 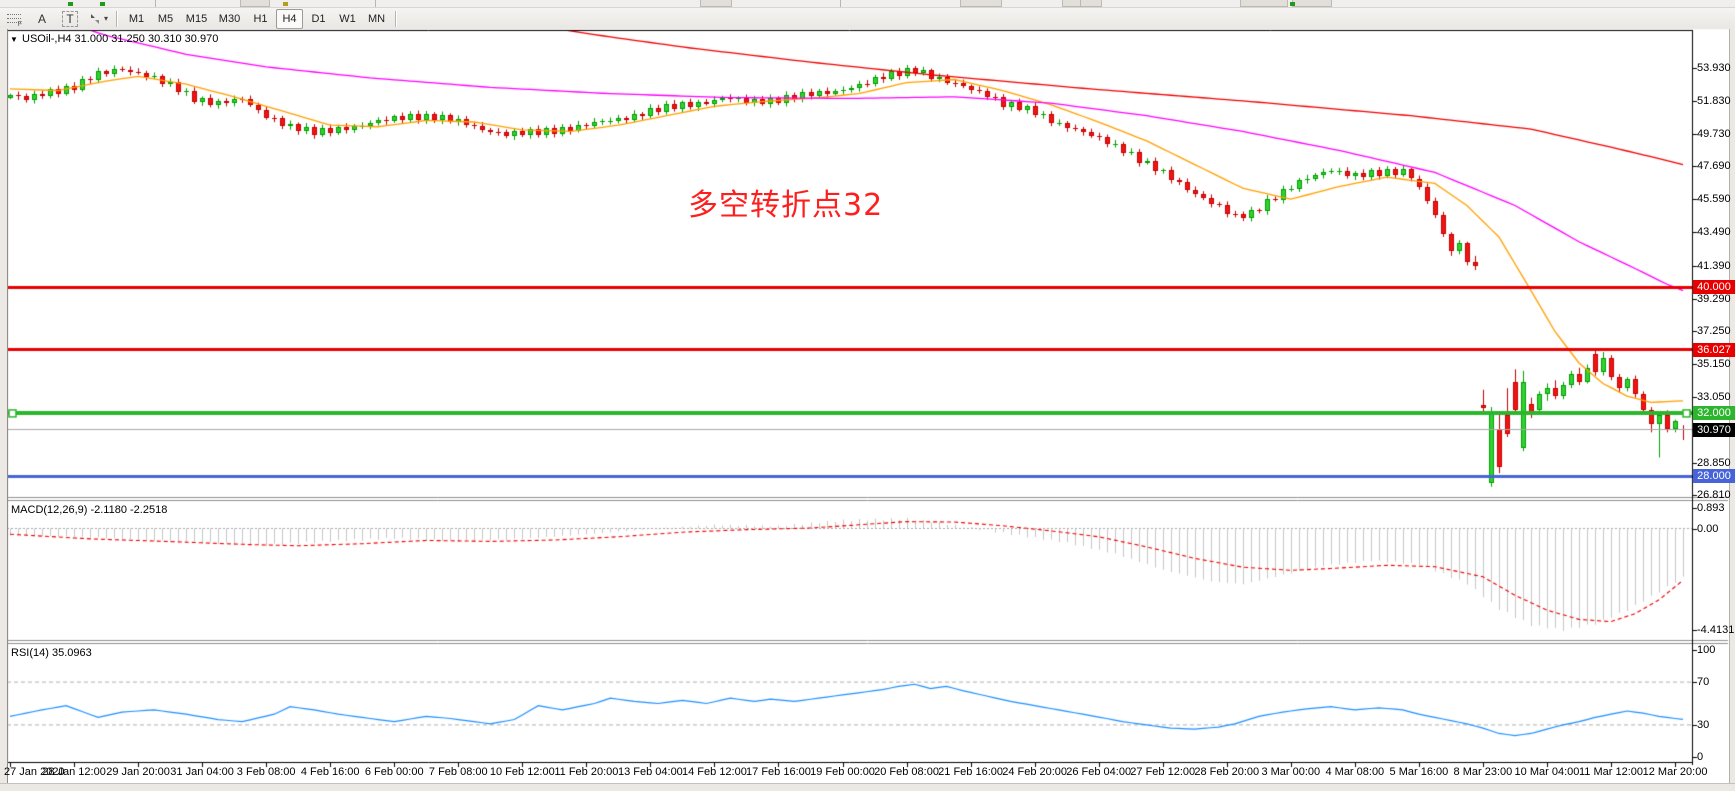 What do you see at coordinates (89, 510) in the screenshot?
I see `macd-indicator-label: MACD(12,26,9) -2.1180 -2.2518` at bounding box center [89, 510].